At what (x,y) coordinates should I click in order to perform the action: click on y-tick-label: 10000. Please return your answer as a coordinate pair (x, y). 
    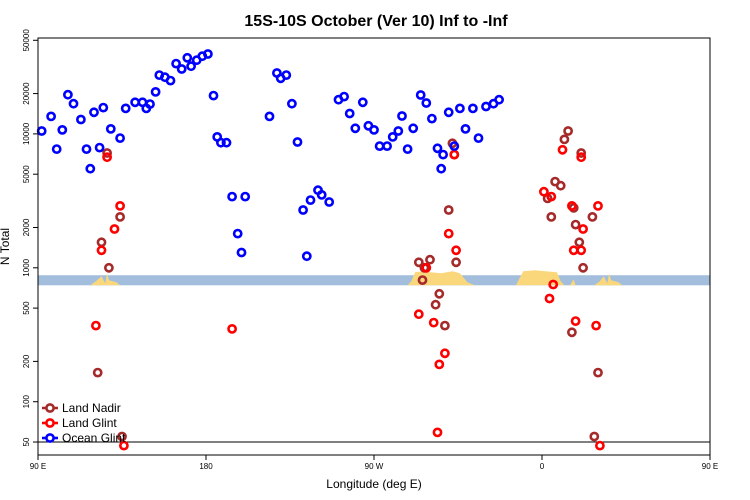
    Looking at the image, I should click on (26, 133).